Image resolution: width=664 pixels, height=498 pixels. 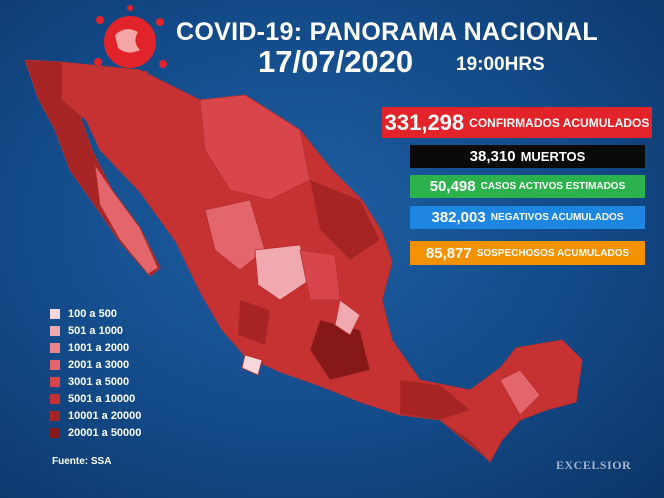 I want to click on stat-label: CASOS ACTIVOS ESTIMADOS, so click(x=553, y=186).